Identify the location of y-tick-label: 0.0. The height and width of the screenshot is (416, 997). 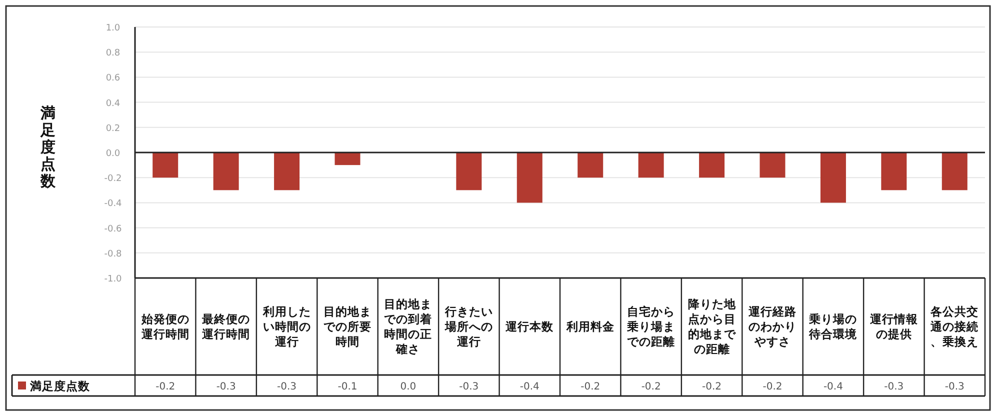
(113, 154).